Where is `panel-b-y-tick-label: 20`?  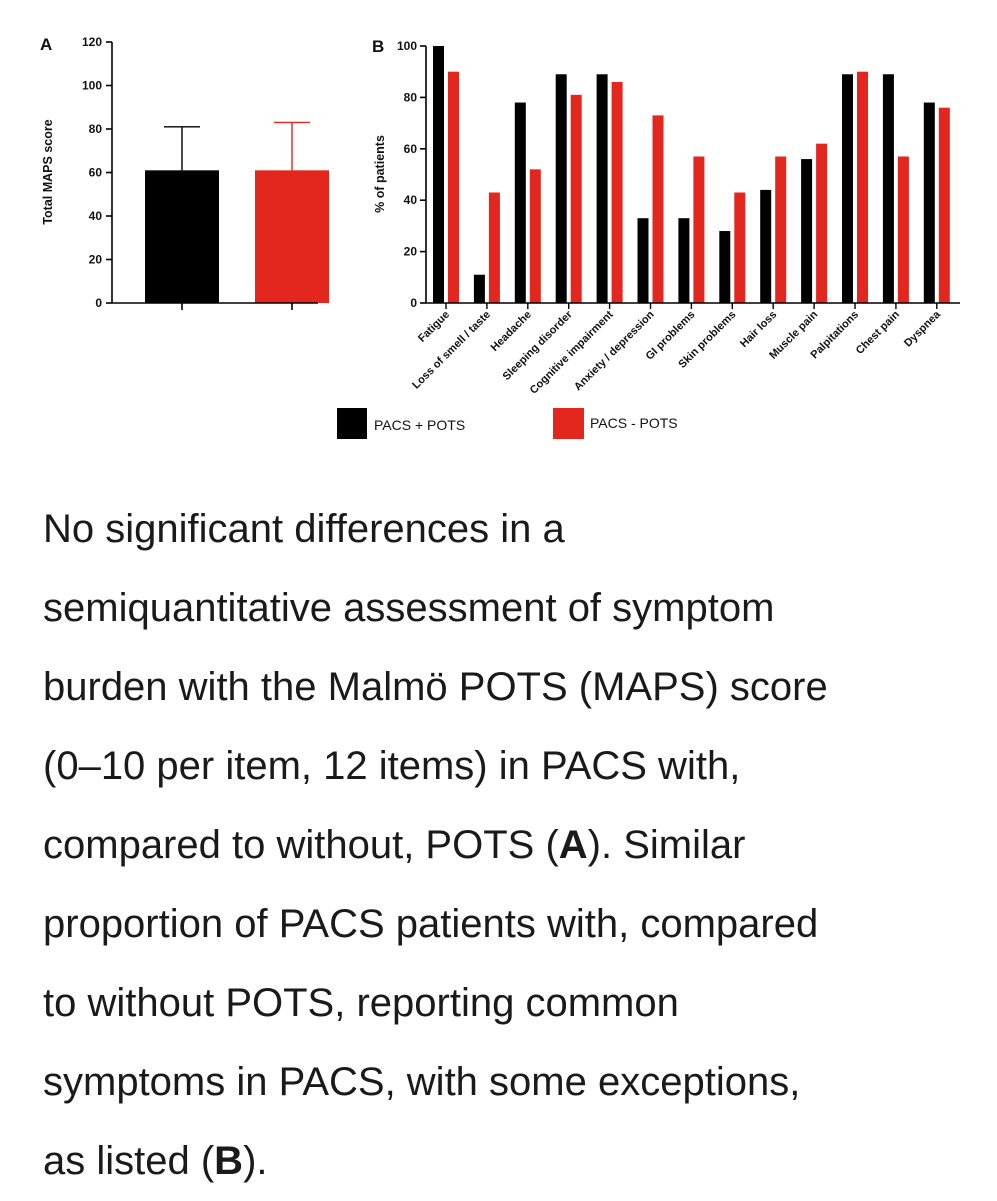
panel-b-y-tick-label: 20 is located at coordinates (411, 252).